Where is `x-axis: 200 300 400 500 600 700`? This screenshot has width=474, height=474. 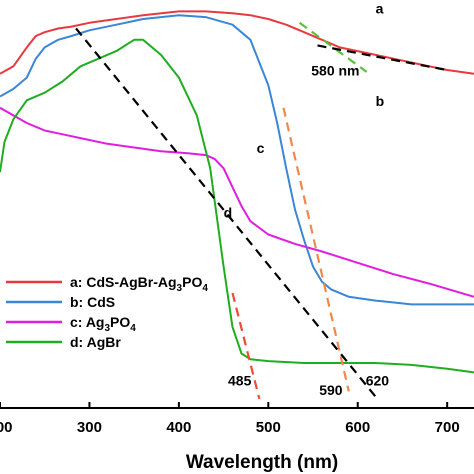
x-axis: 200 300 400 500 600 700 is located at coordinates (237, 419).